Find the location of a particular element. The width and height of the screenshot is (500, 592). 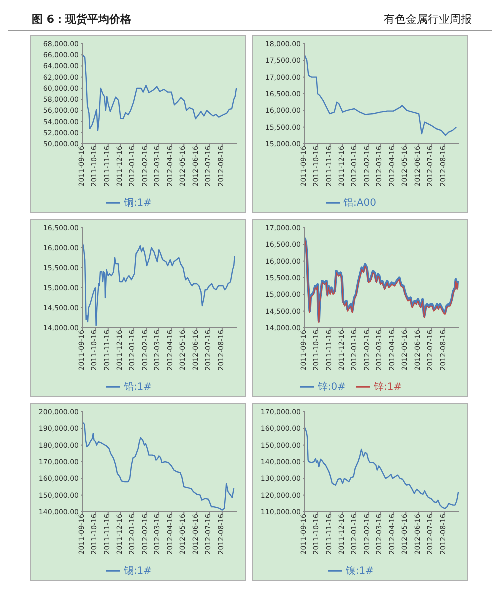

chart-title: 图 6：现货平均价格 is located at coordinates (82, 19).